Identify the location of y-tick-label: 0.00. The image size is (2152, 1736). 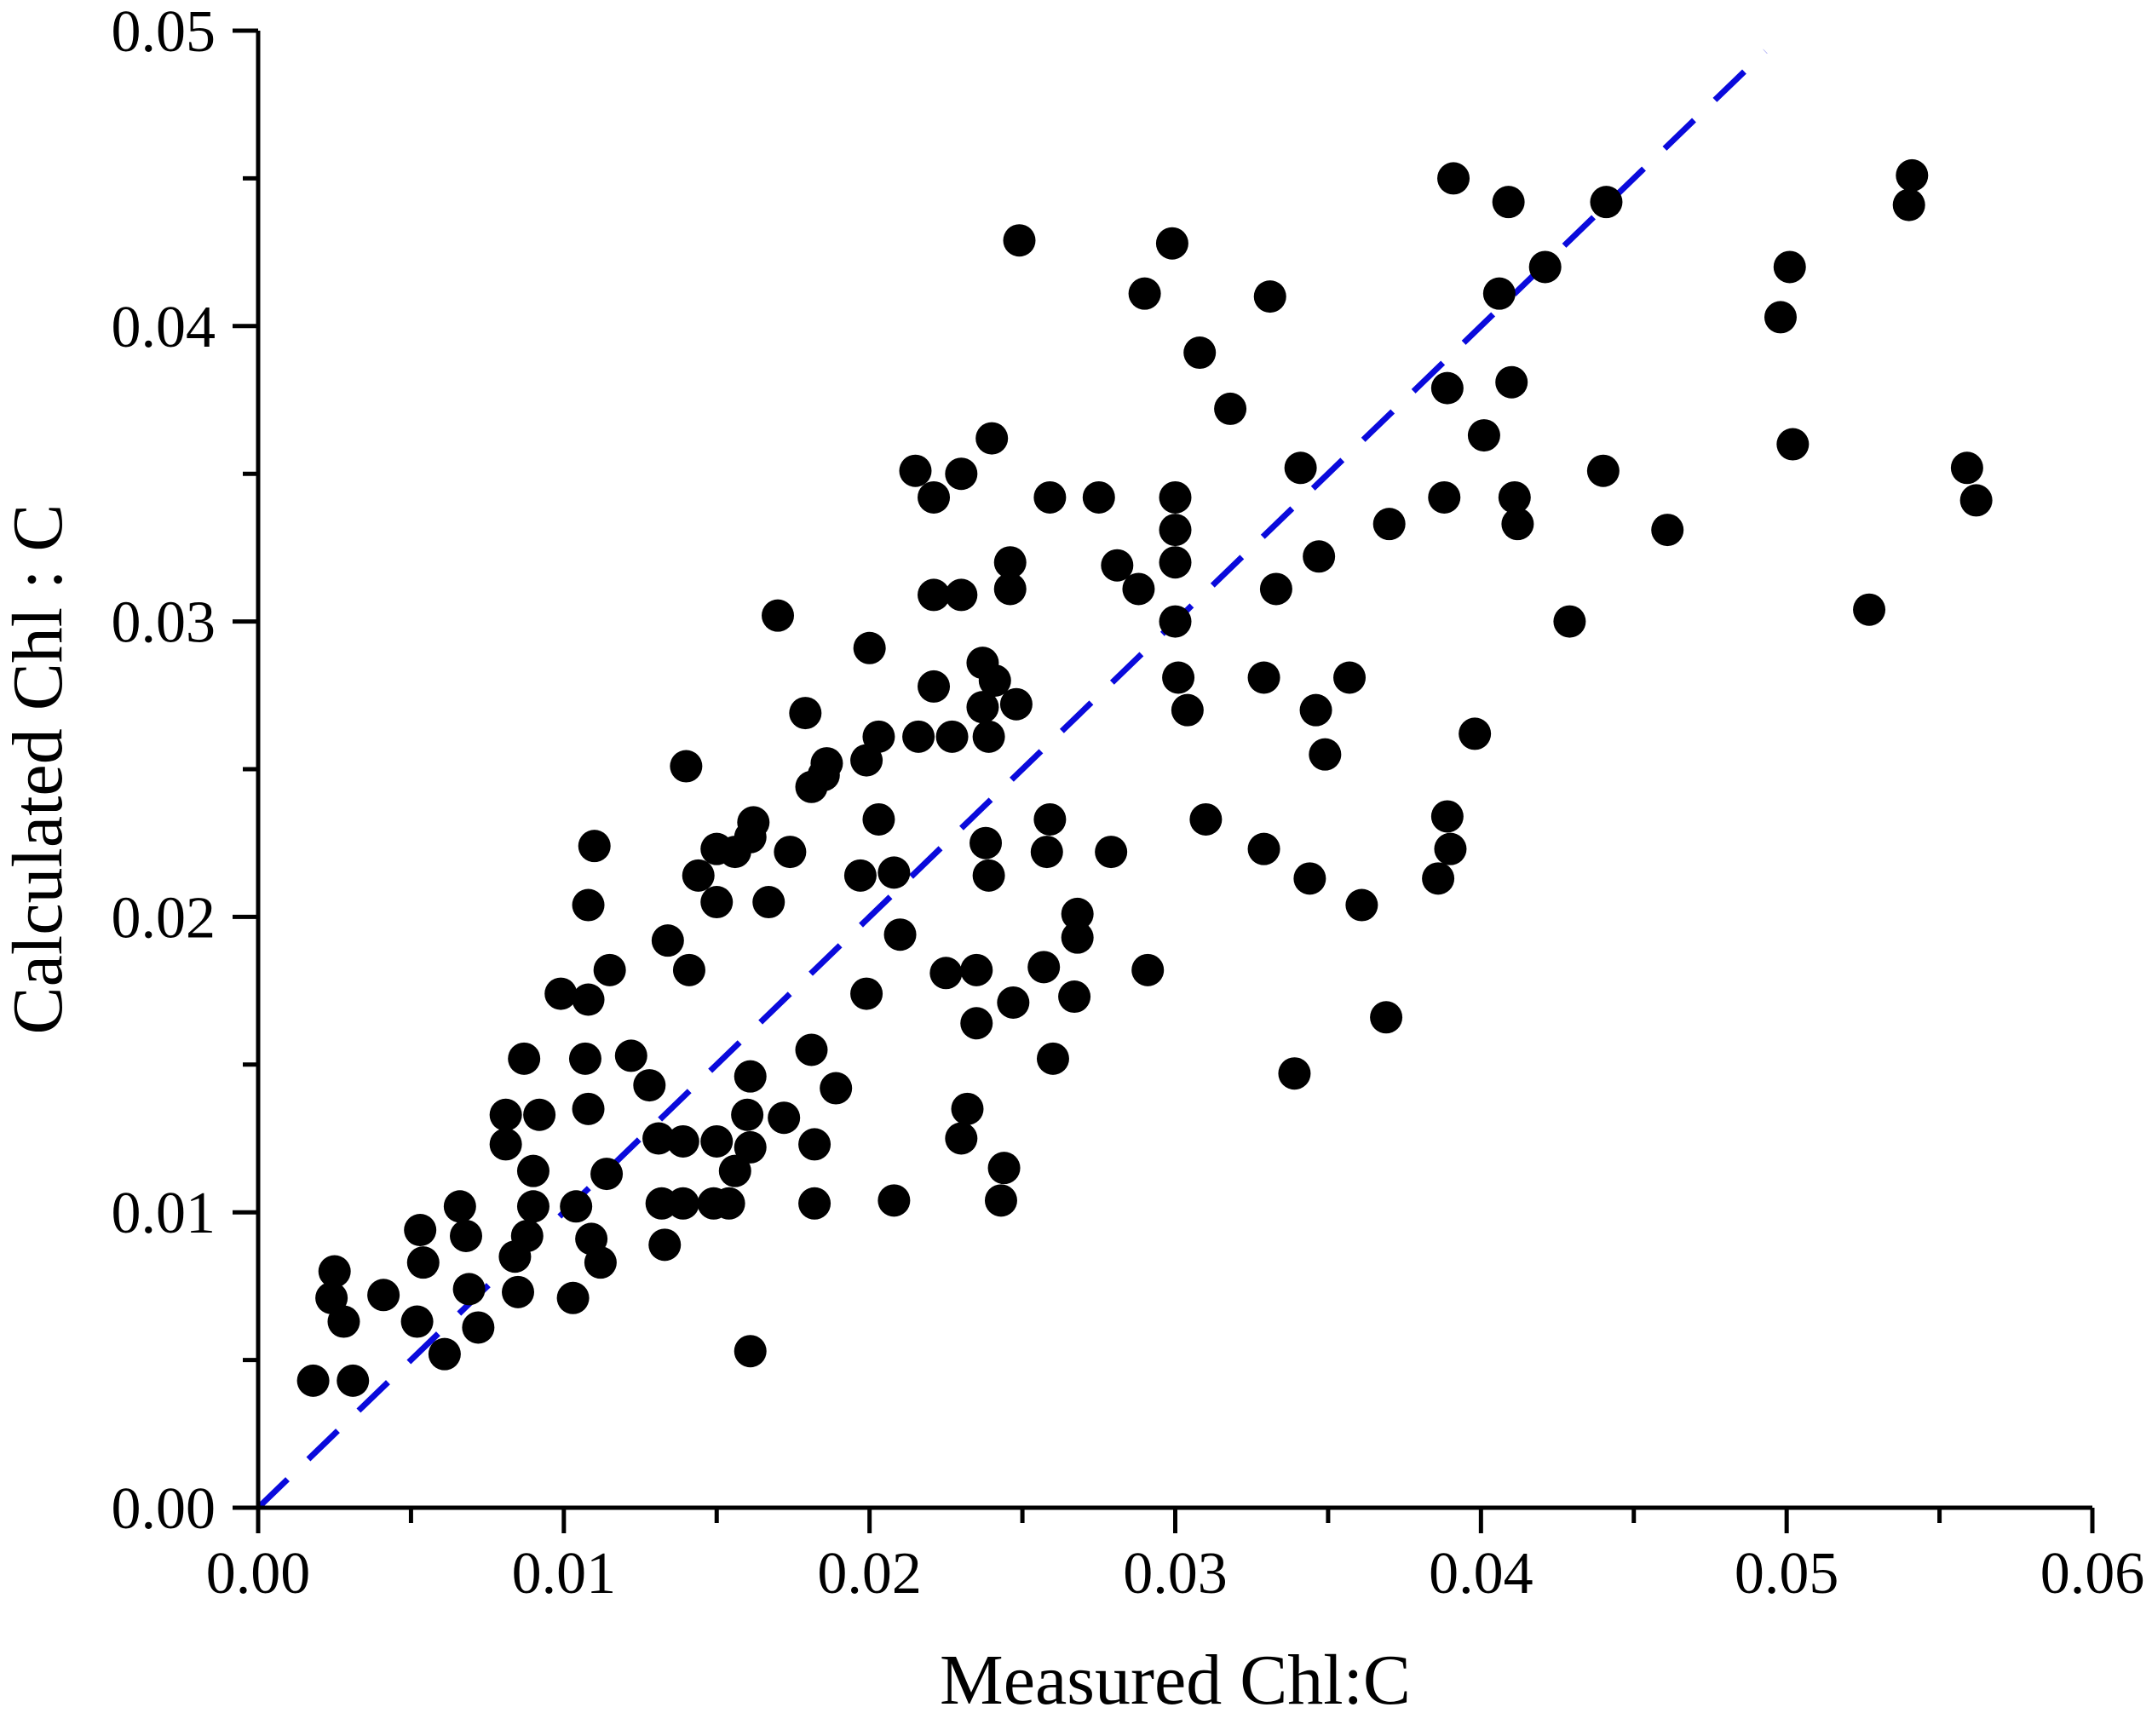
(164, 1509).